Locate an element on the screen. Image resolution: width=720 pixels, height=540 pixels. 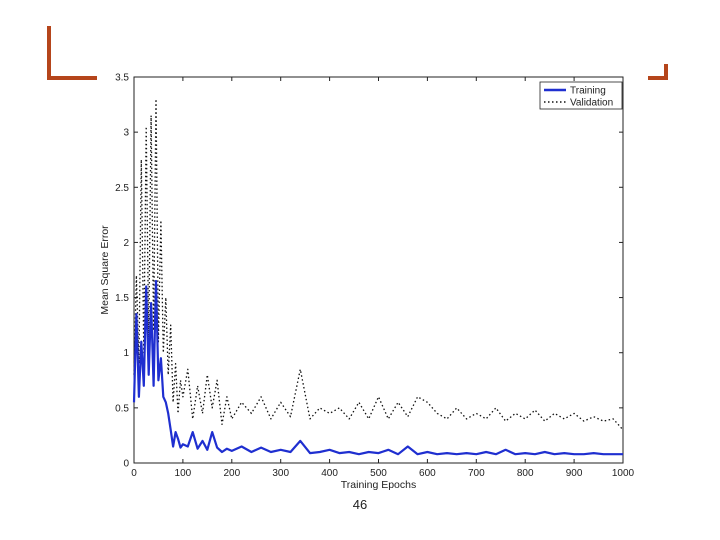
x-tick-label: 100 is located at coordinates (183, 473).